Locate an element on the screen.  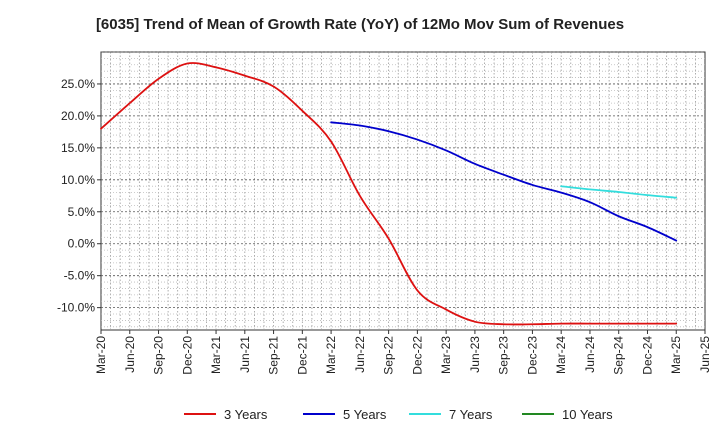
x-tick-label: Mar-23 is located at coordinates (446, 355).